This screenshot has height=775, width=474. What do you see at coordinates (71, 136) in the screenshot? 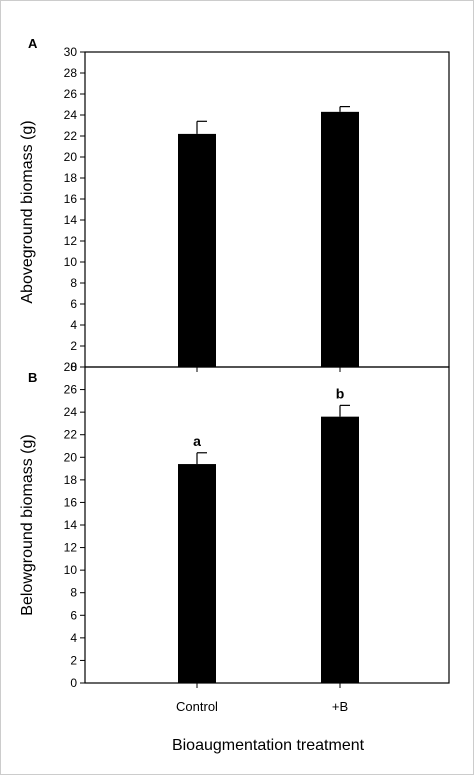
I see `panel-a-y-tick-label: 22` at bounding box center [71, 136].